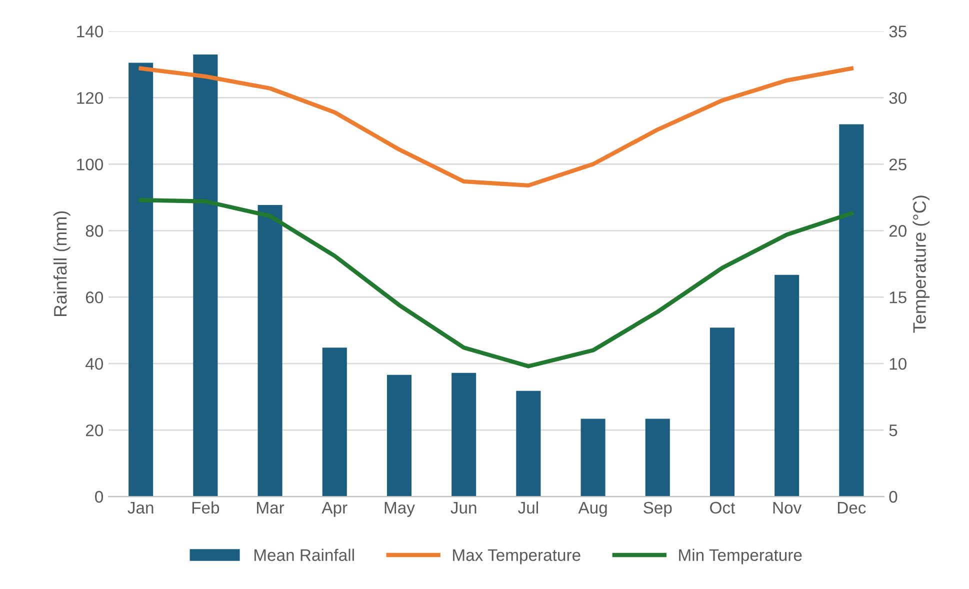 The image size is (969, 589). What do you see at coordinates (528, 507) in the screenshot?
I see `x-tick-label: Jul` at bounding box center [528, 507].